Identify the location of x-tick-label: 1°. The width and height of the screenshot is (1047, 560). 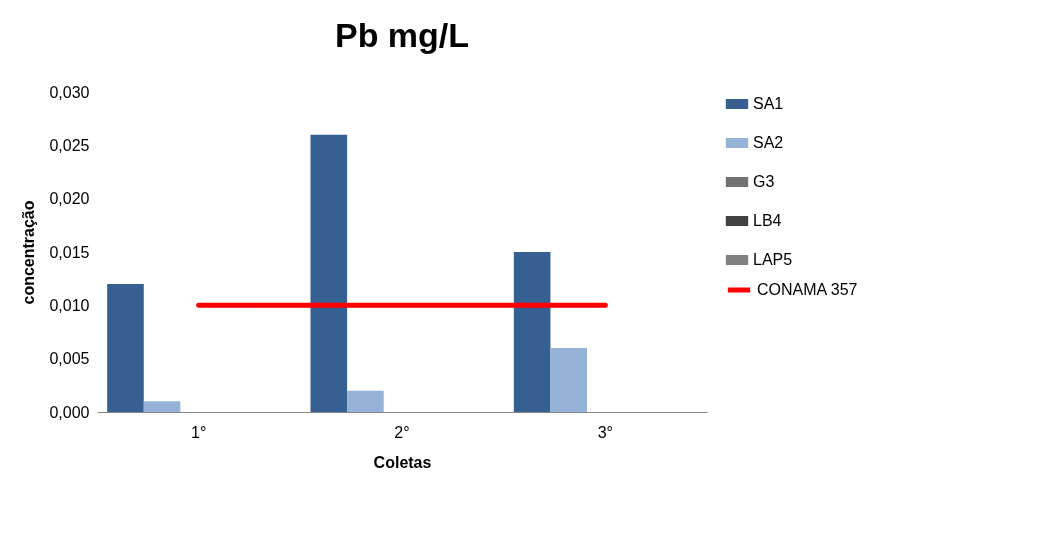
(199, 432).